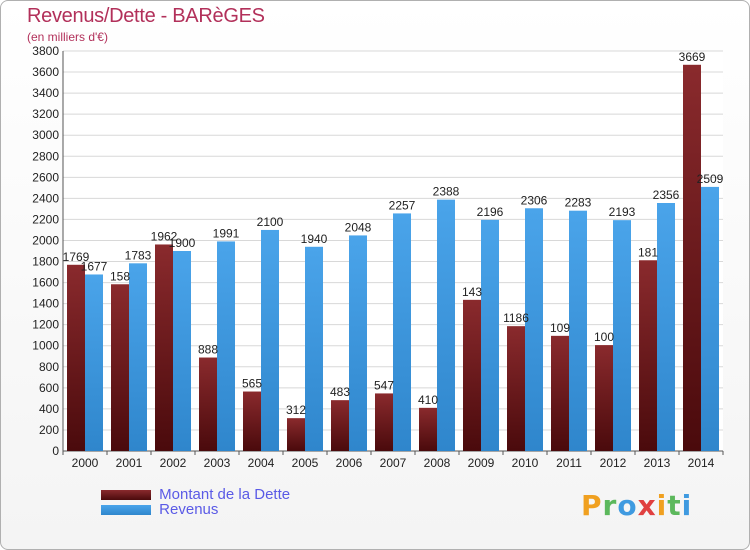 Image resolution: width=750 pixels, height=550 pixels. I want to click on data-label-revenue: 2196, so click(490, 212).